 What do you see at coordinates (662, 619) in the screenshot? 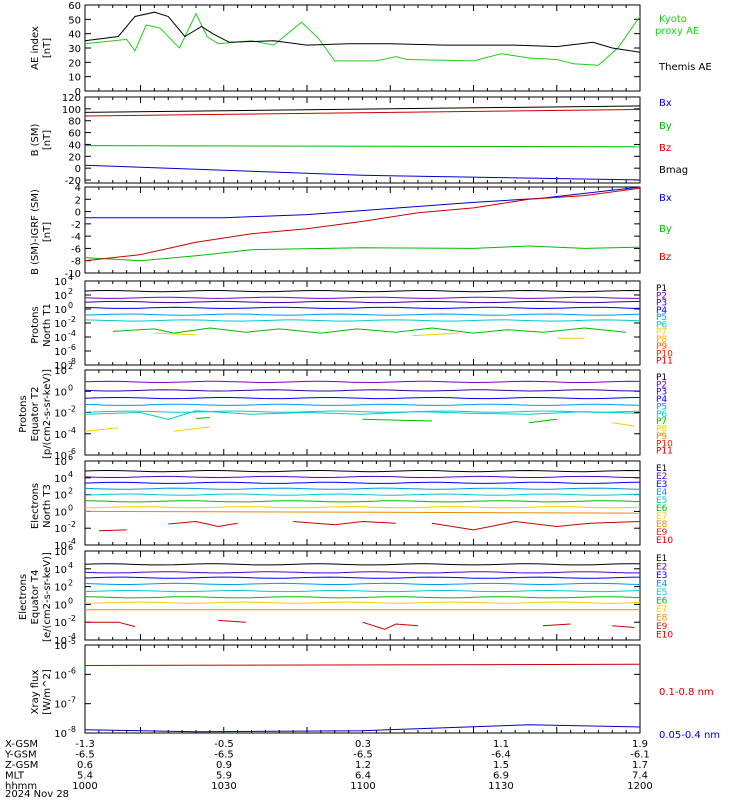
I see `legend-e8: E8` at bounding box center [662, 619].